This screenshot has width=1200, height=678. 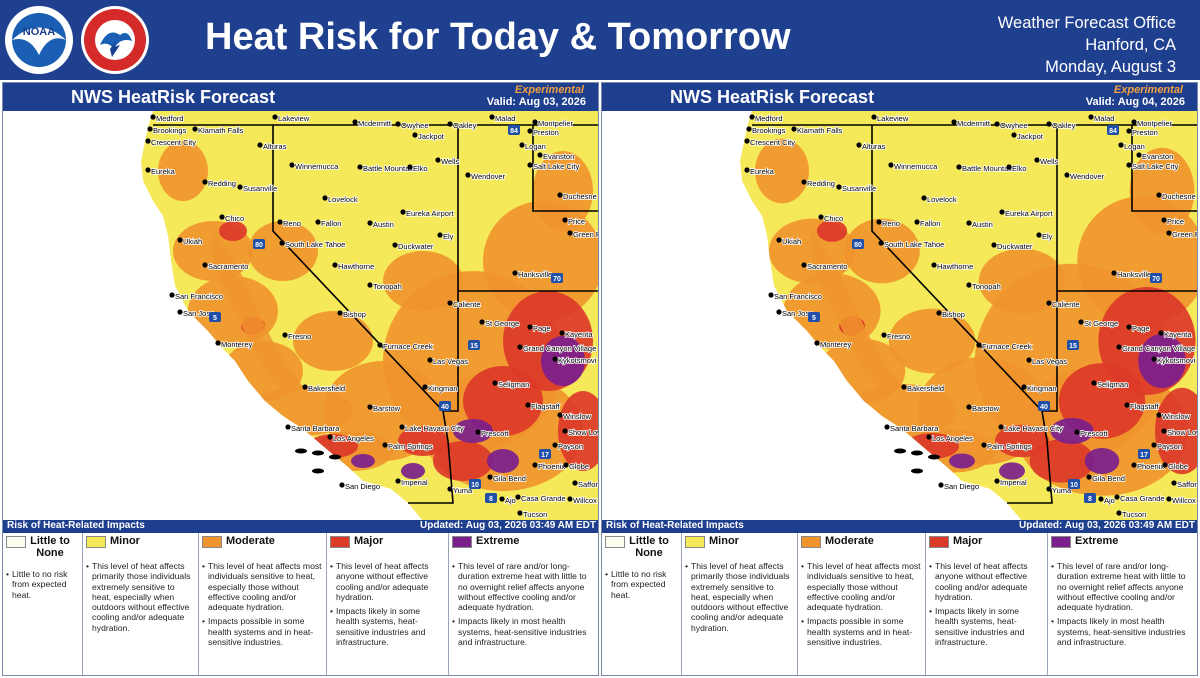 I want to click on city-label: Crescent City, so click(x=772, y=142).